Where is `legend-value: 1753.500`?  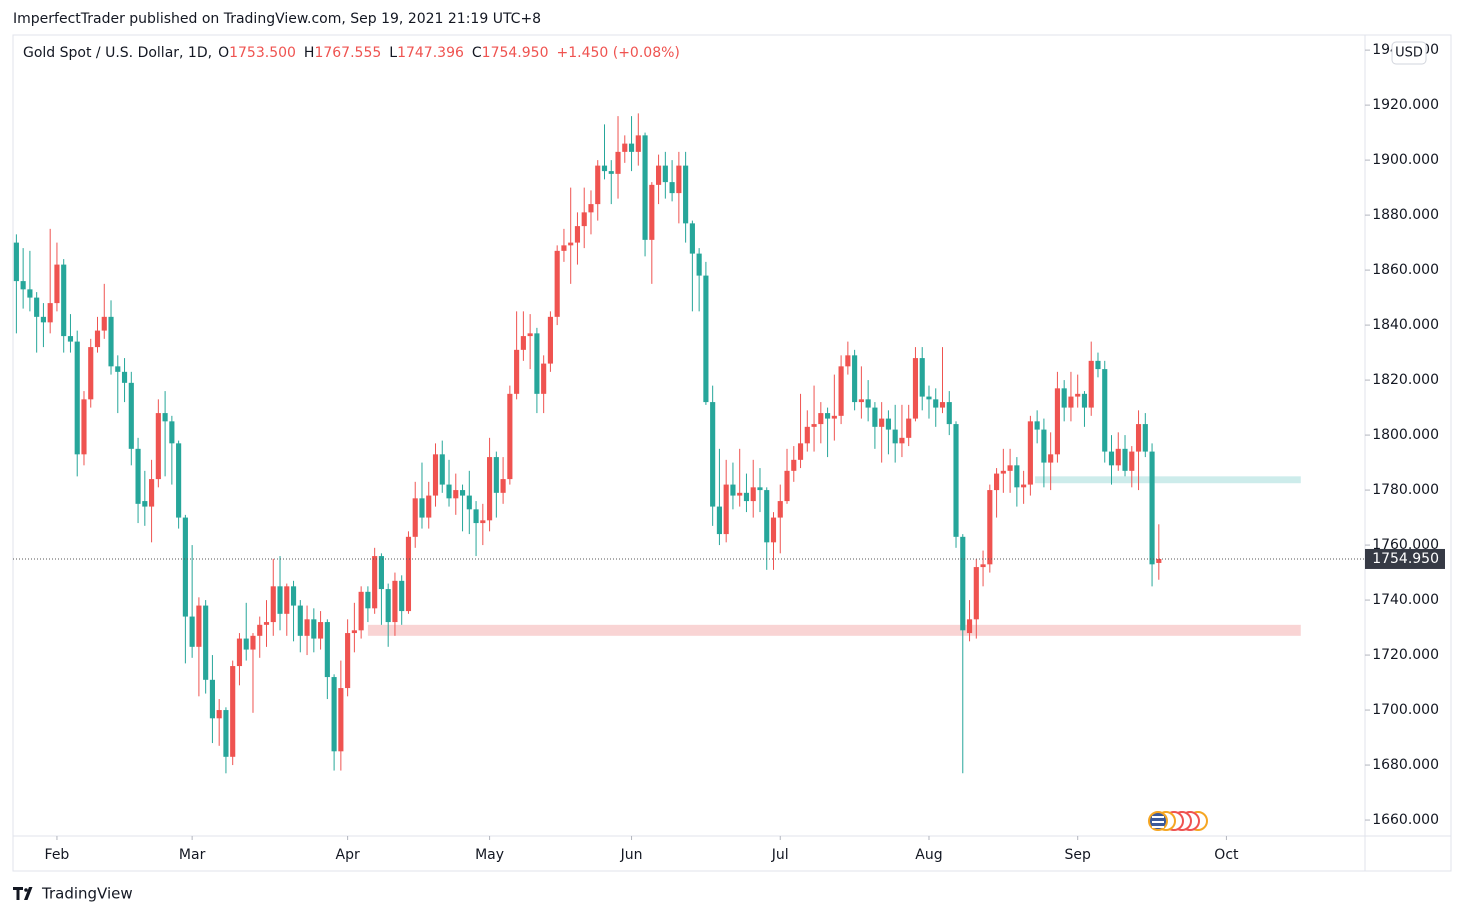
legend-value: 1753.500 is located at coordinates (262, 53).